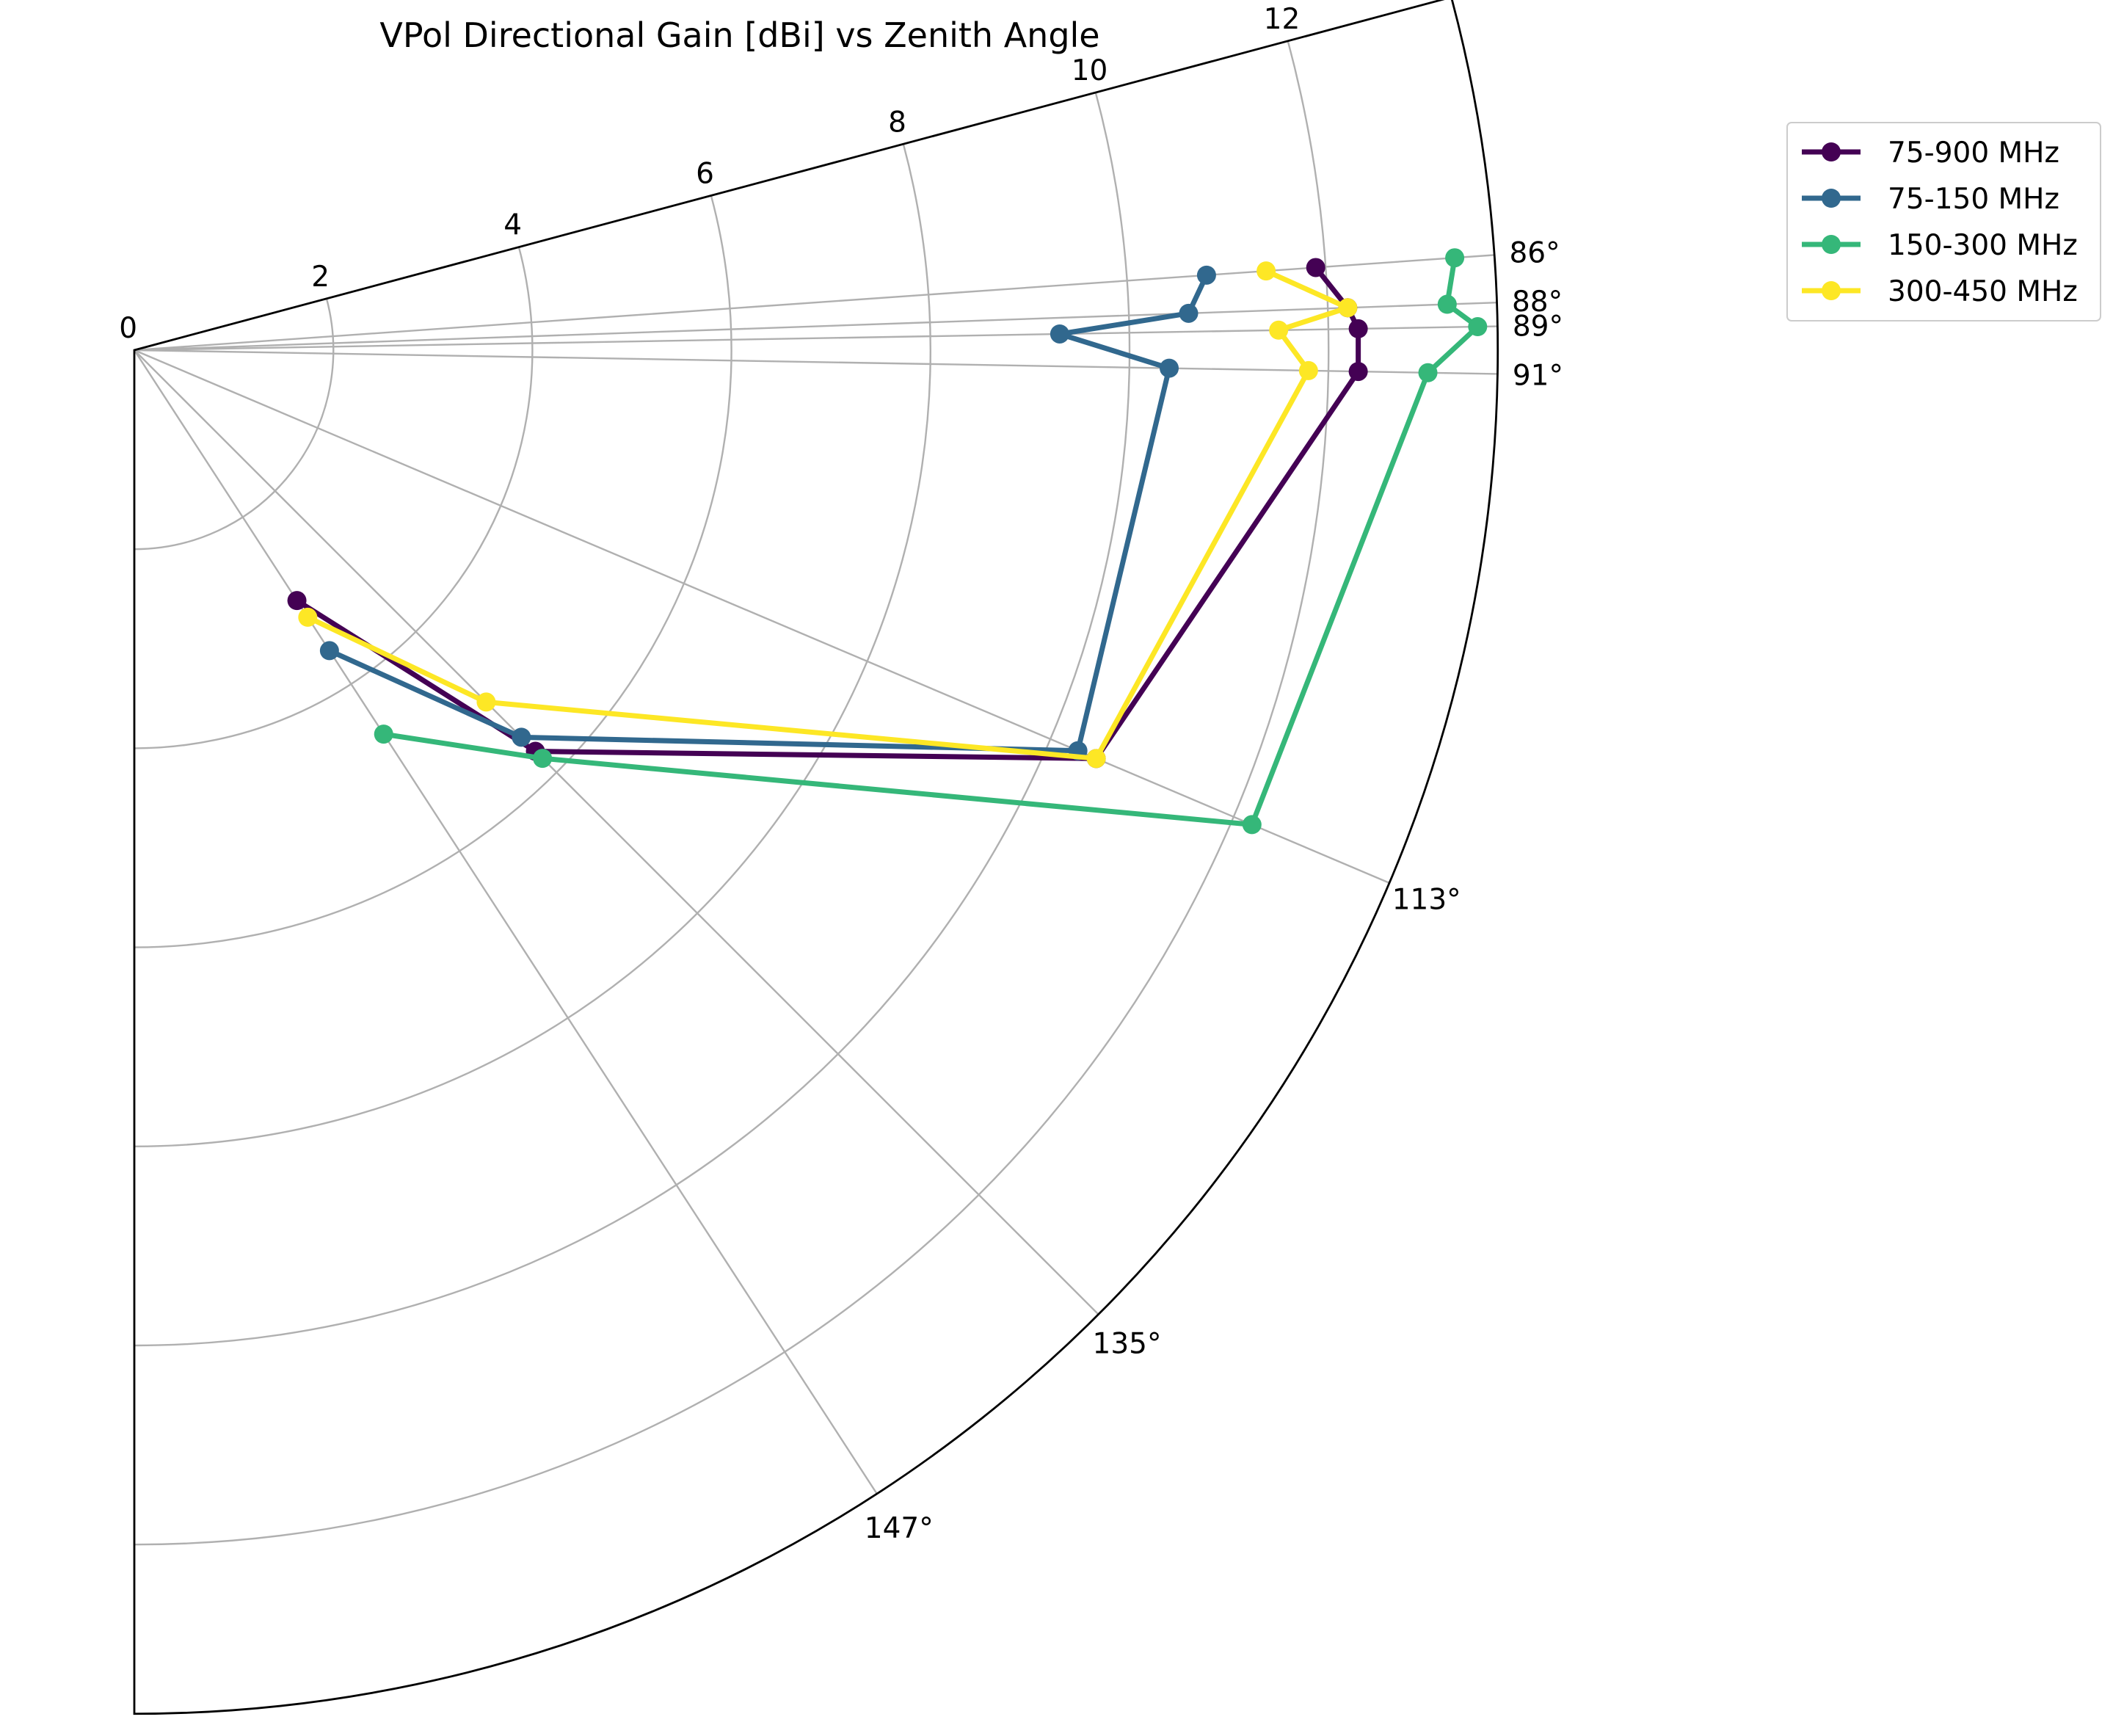  I want to click on radial-tick-label: 4, so click(512, 225).